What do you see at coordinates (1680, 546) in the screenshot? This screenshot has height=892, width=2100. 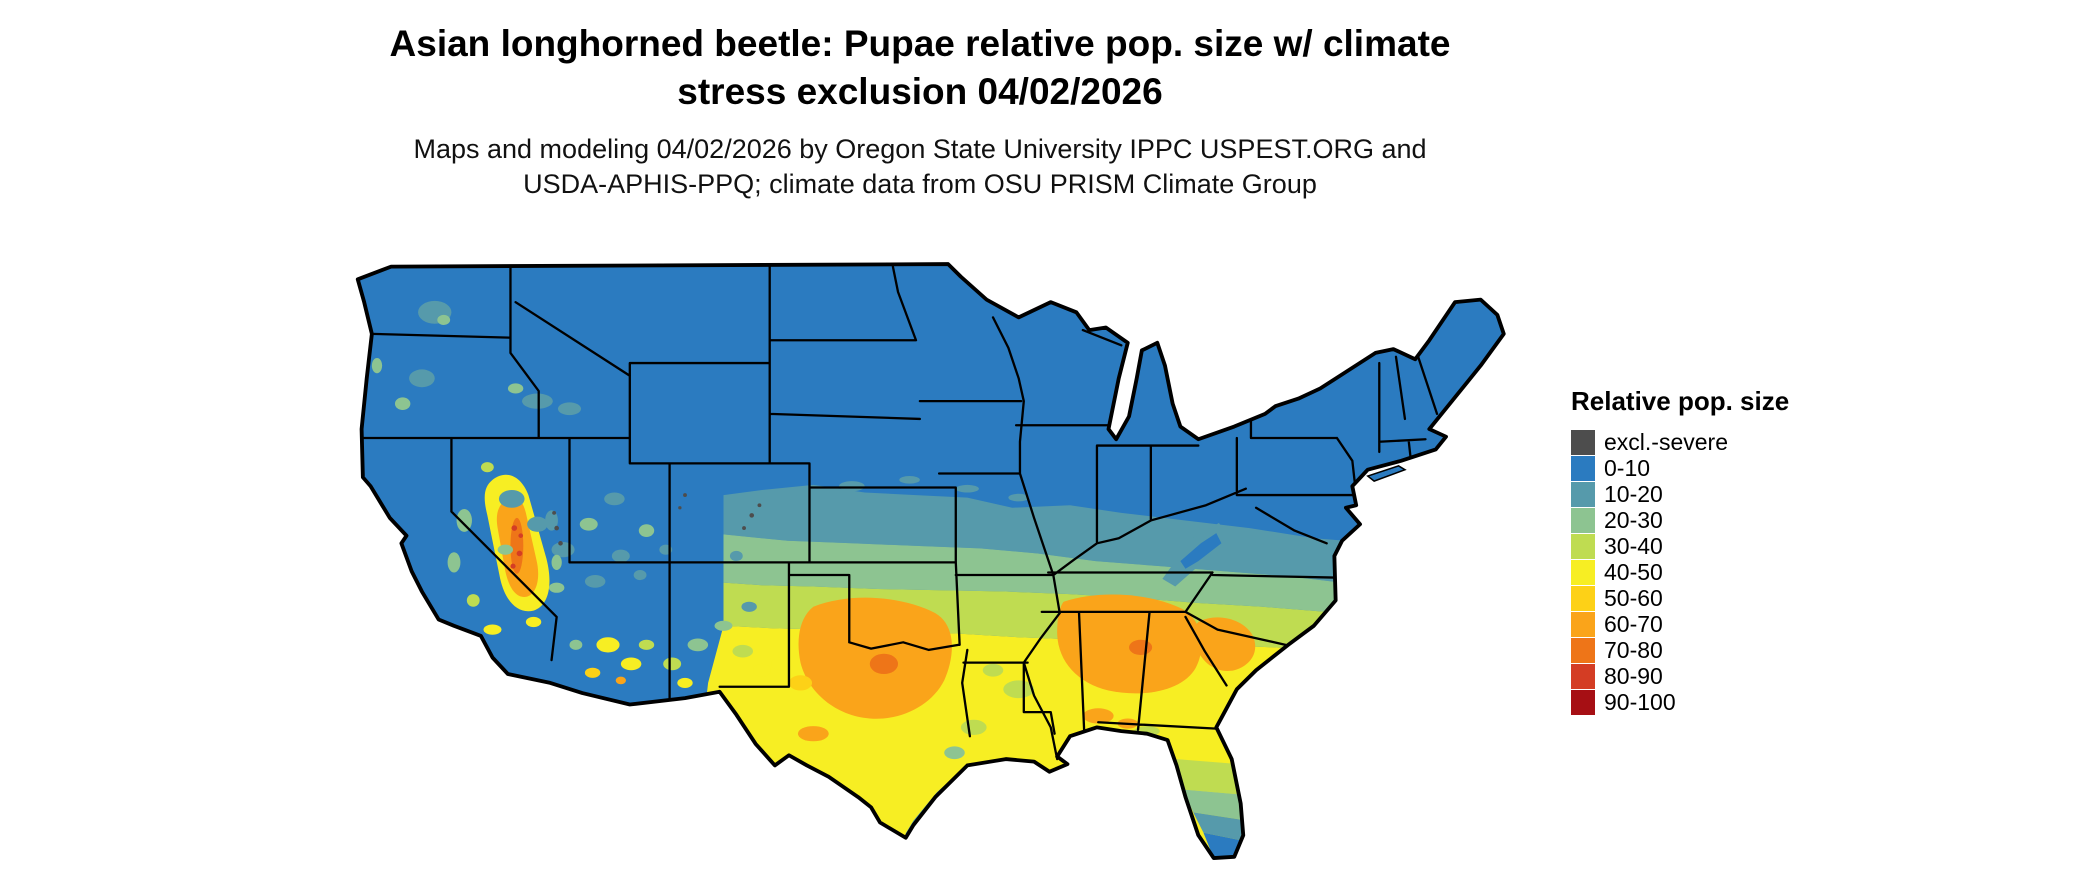 I see `legend-item: 30-40` at bounding box center [1680, 546].